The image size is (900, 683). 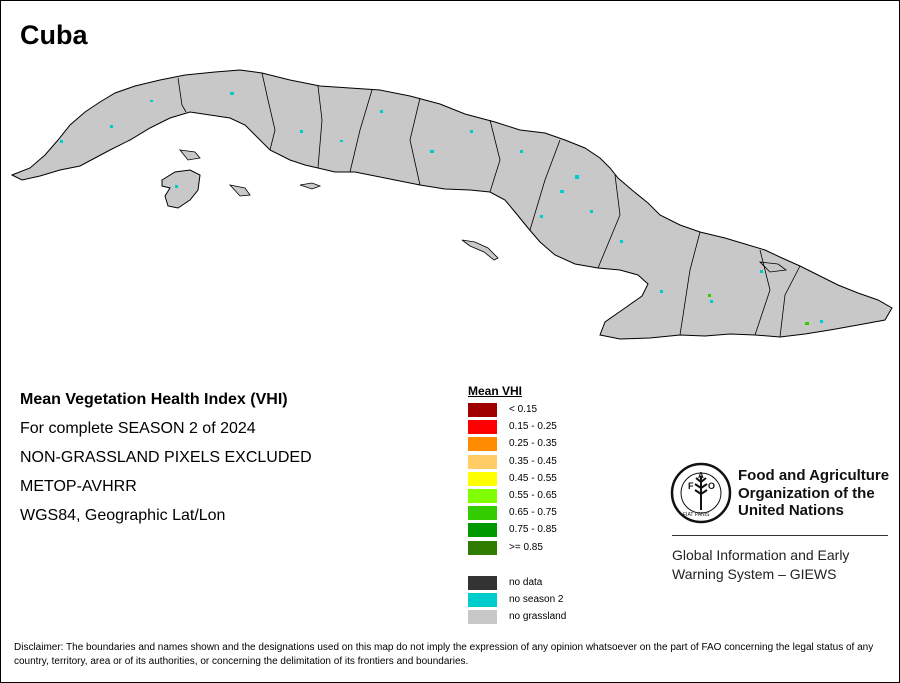 I want to click on legend-class-label: 0.15 - 0.25, so click(x=533, y=427).